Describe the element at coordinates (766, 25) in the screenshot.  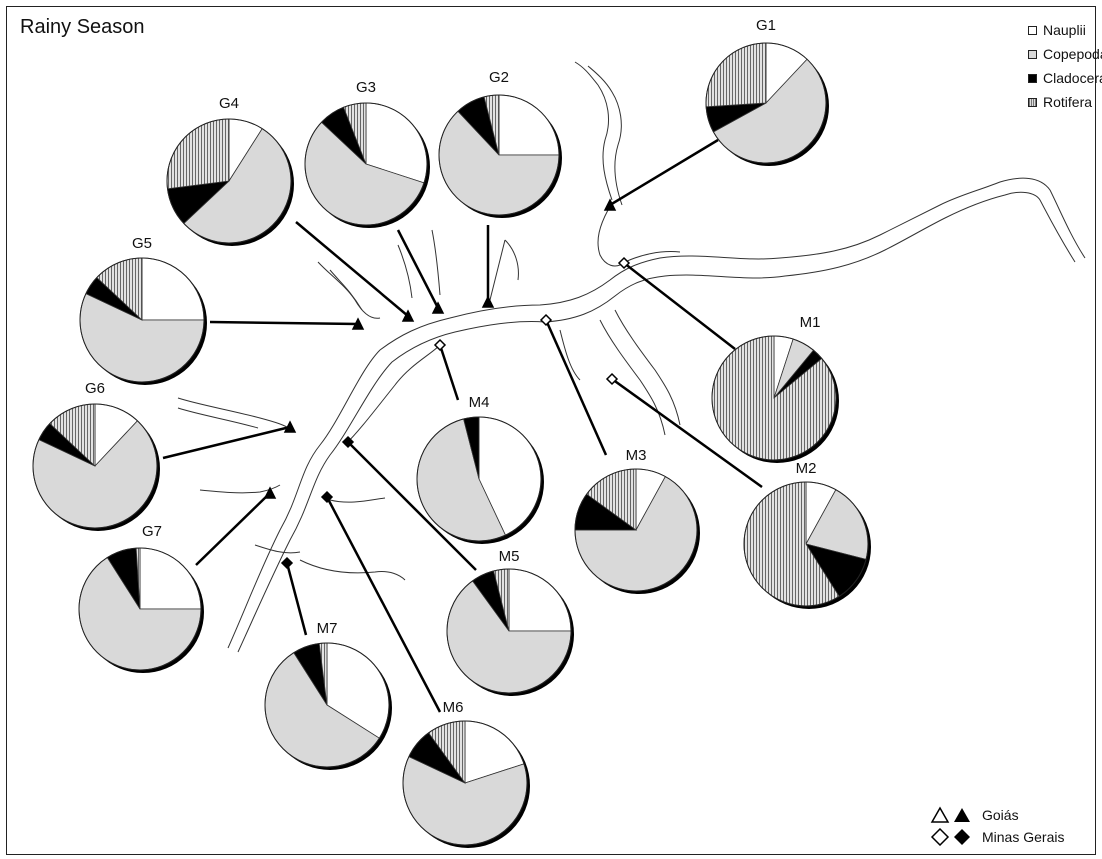
I see `site-label-g1: G1` at that location.